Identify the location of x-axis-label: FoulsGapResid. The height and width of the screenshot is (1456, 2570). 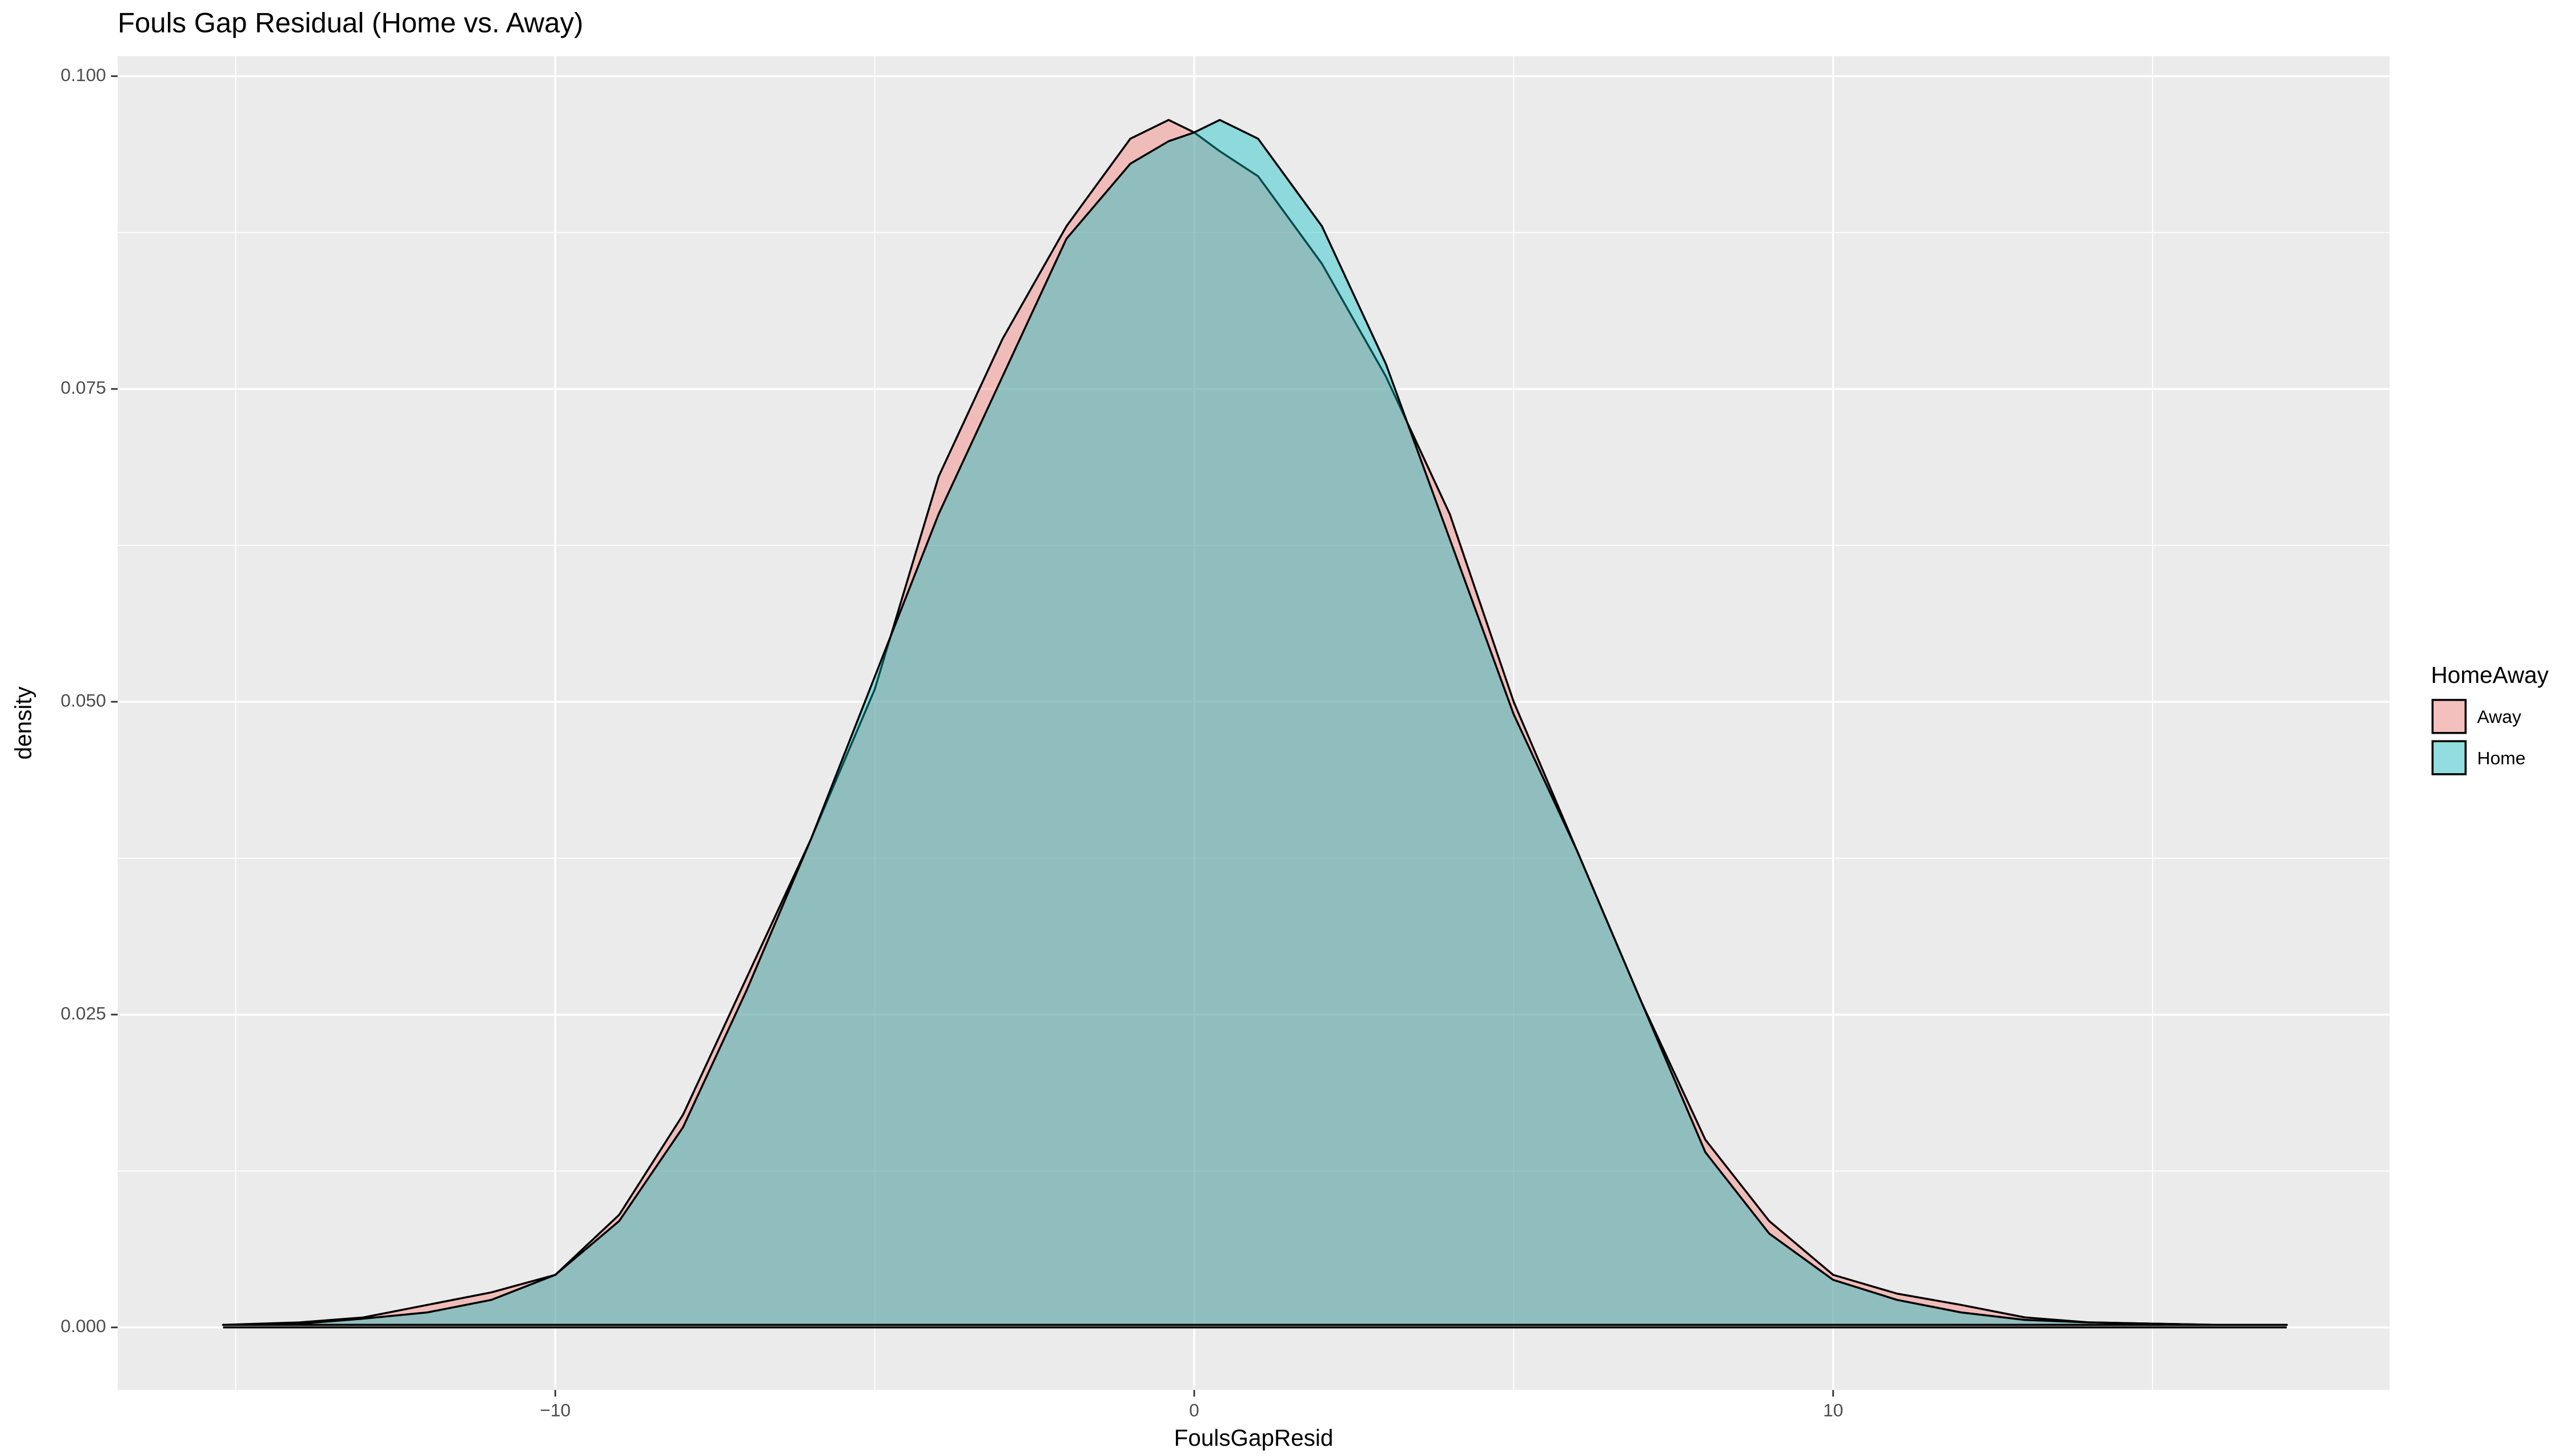
(1254, 1438).